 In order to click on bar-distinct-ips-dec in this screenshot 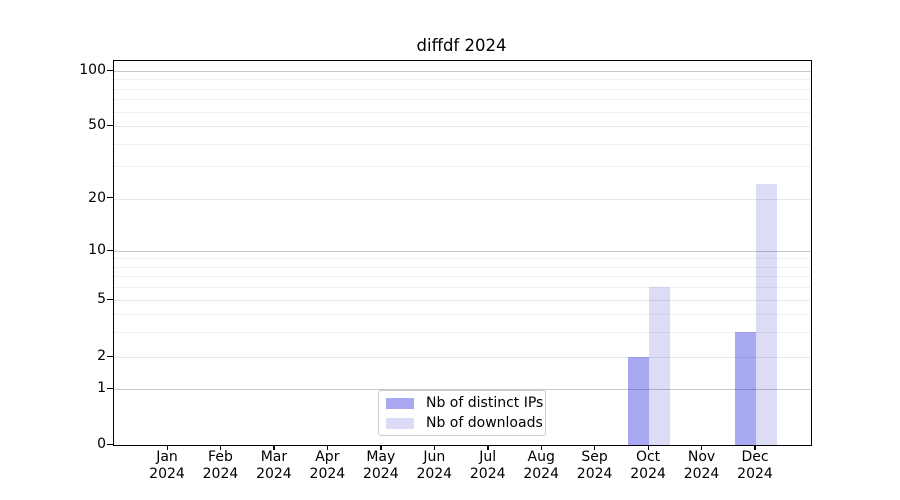, I will do `click(745, 388)`.